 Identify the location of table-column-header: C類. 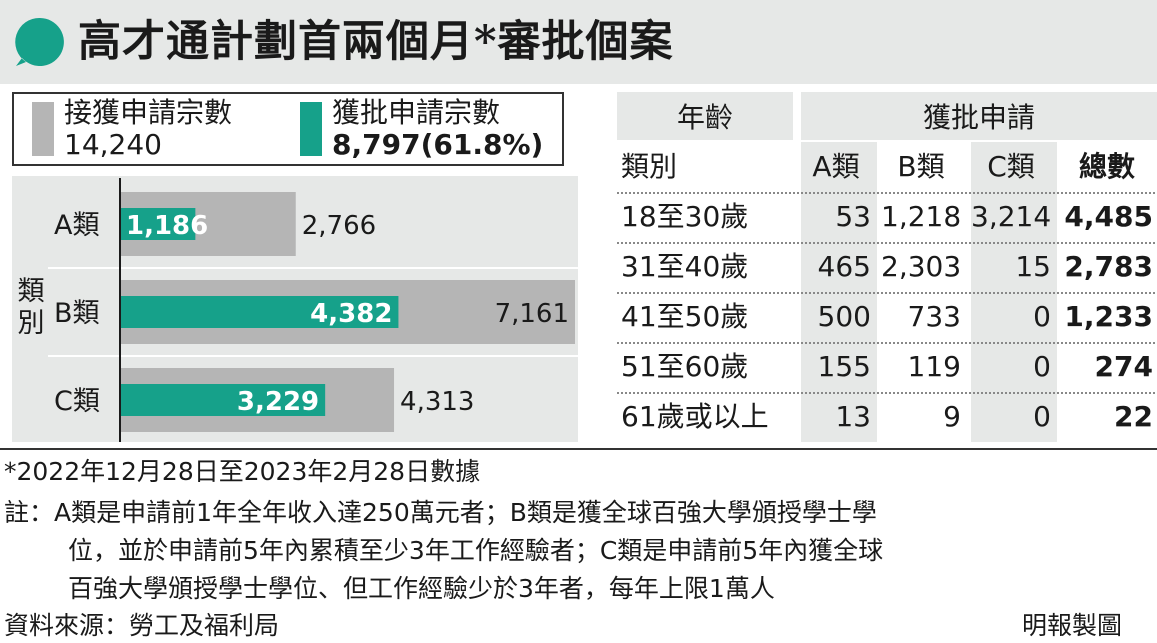
(1011, 166).